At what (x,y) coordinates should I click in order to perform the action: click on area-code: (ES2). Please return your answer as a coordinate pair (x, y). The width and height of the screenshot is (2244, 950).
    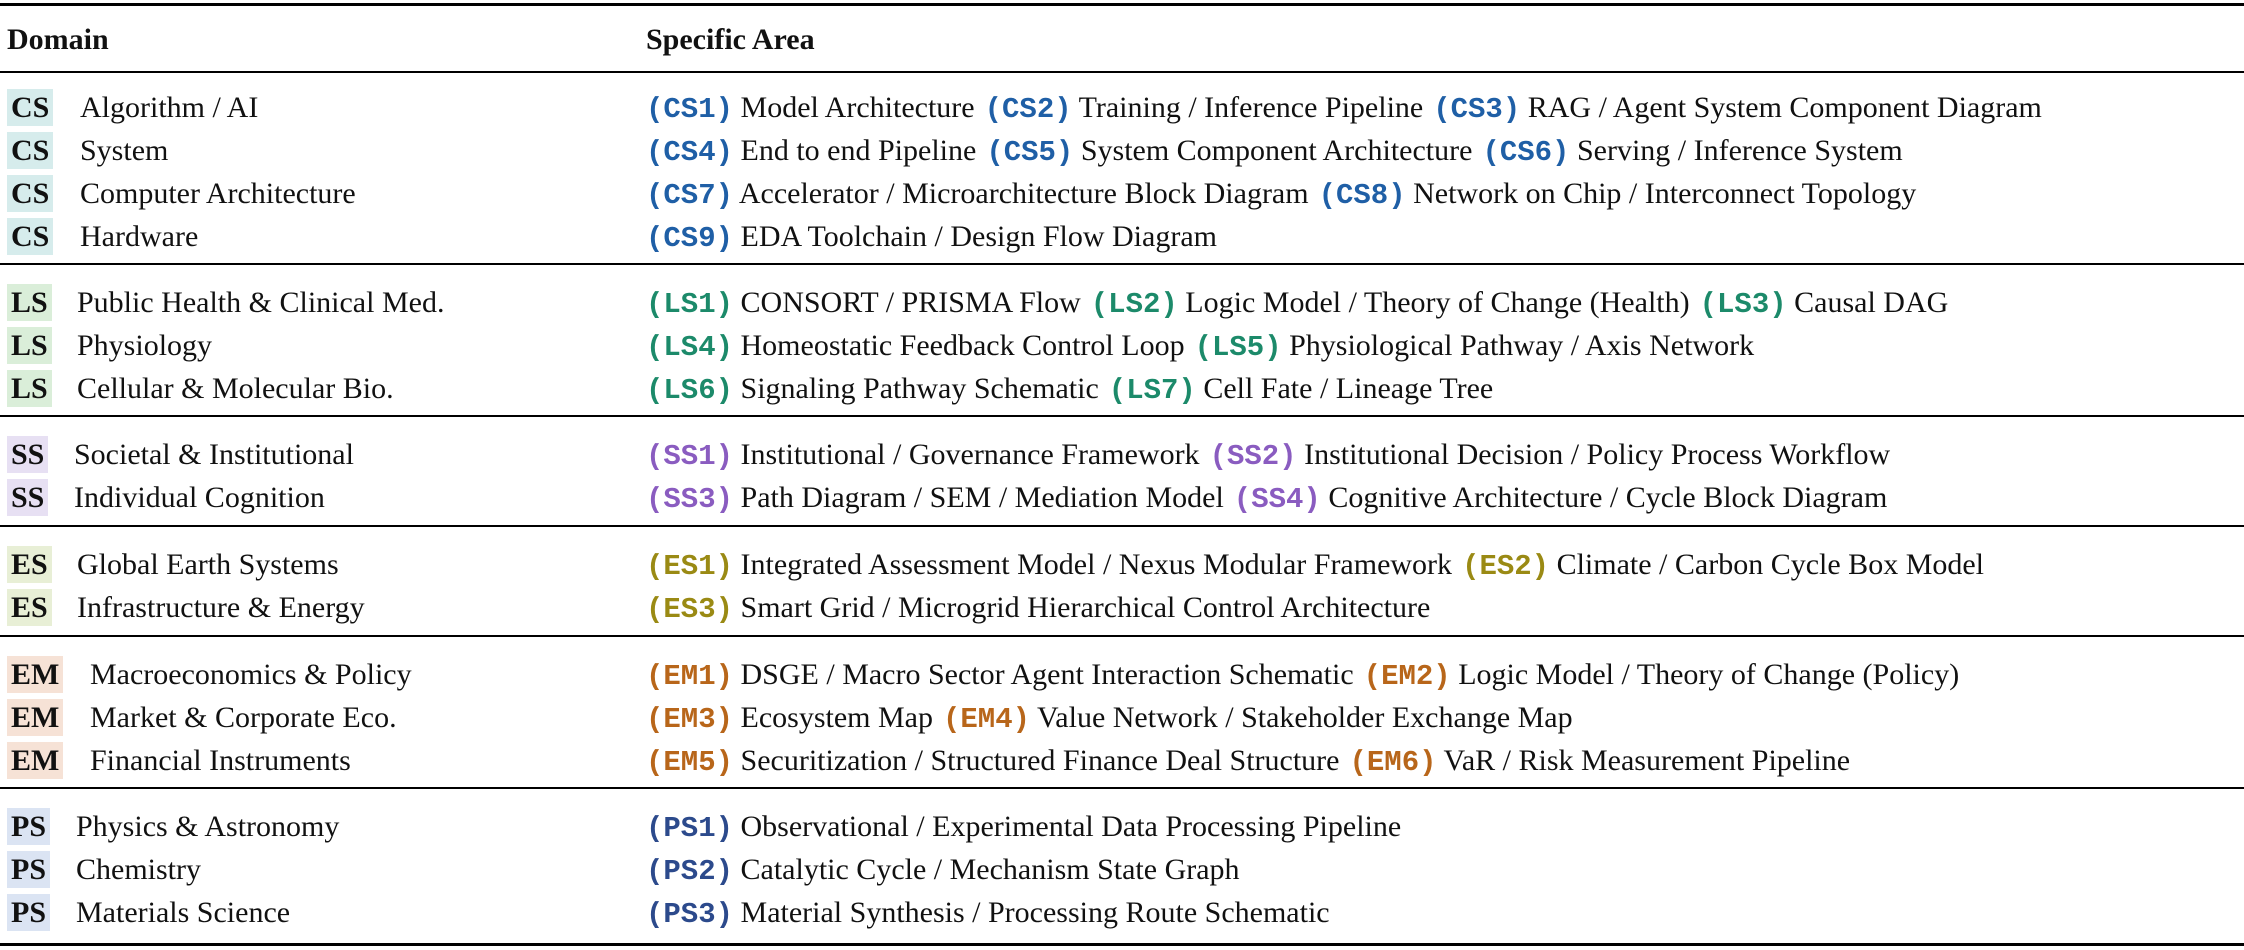
    Looking at the image, I should click on (1506, 566).